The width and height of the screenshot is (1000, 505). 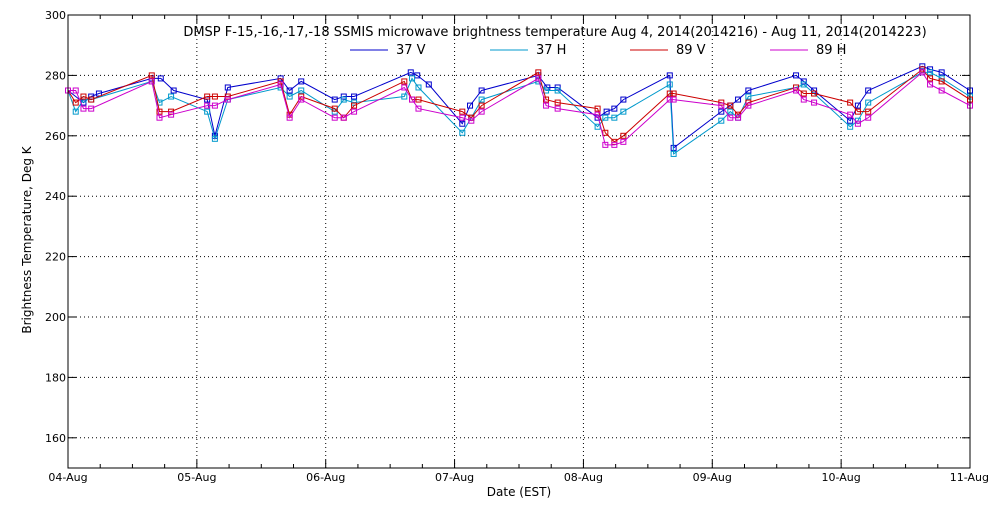 I want to click on x-tick-label: 08-Aug, so click(x=583, y=477).